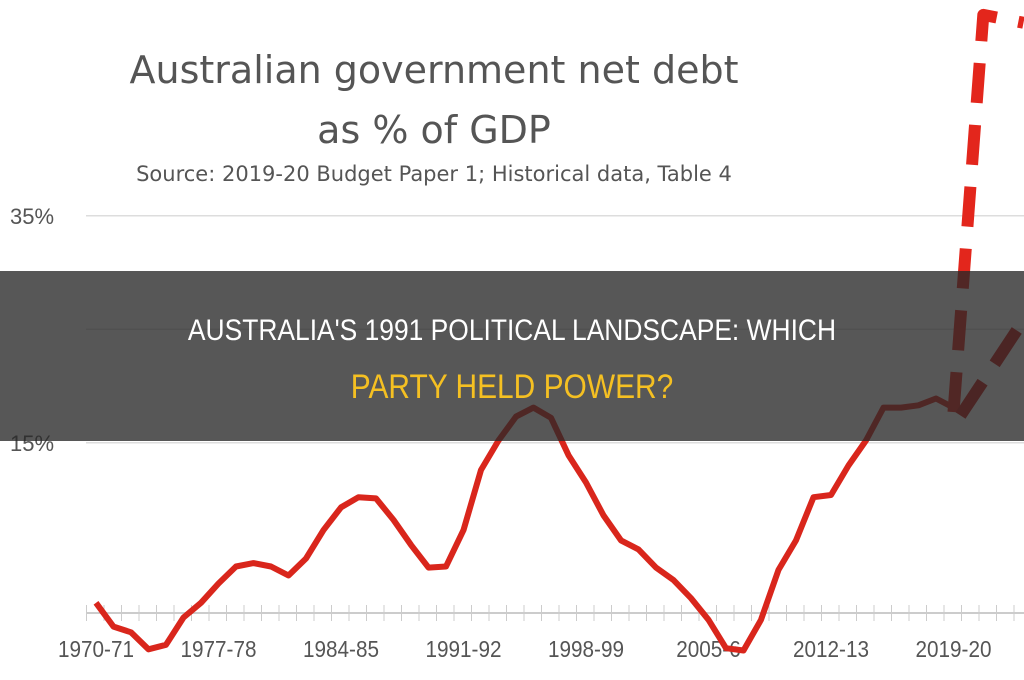 This screenshot has height=680, width=1024. I want to click on x-tick-label: 1977-78, so click(219, 649).